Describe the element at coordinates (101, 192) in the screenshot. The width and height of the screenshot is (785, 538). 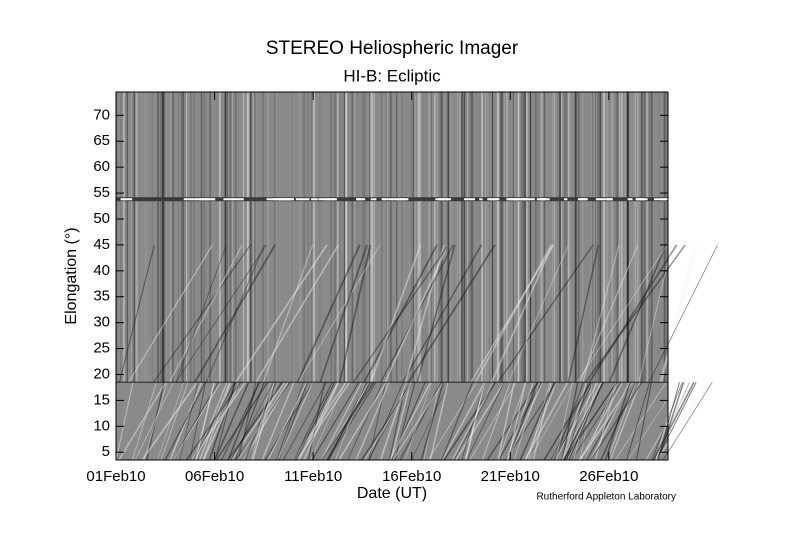
I see `y-tick-label: 55` at that location.